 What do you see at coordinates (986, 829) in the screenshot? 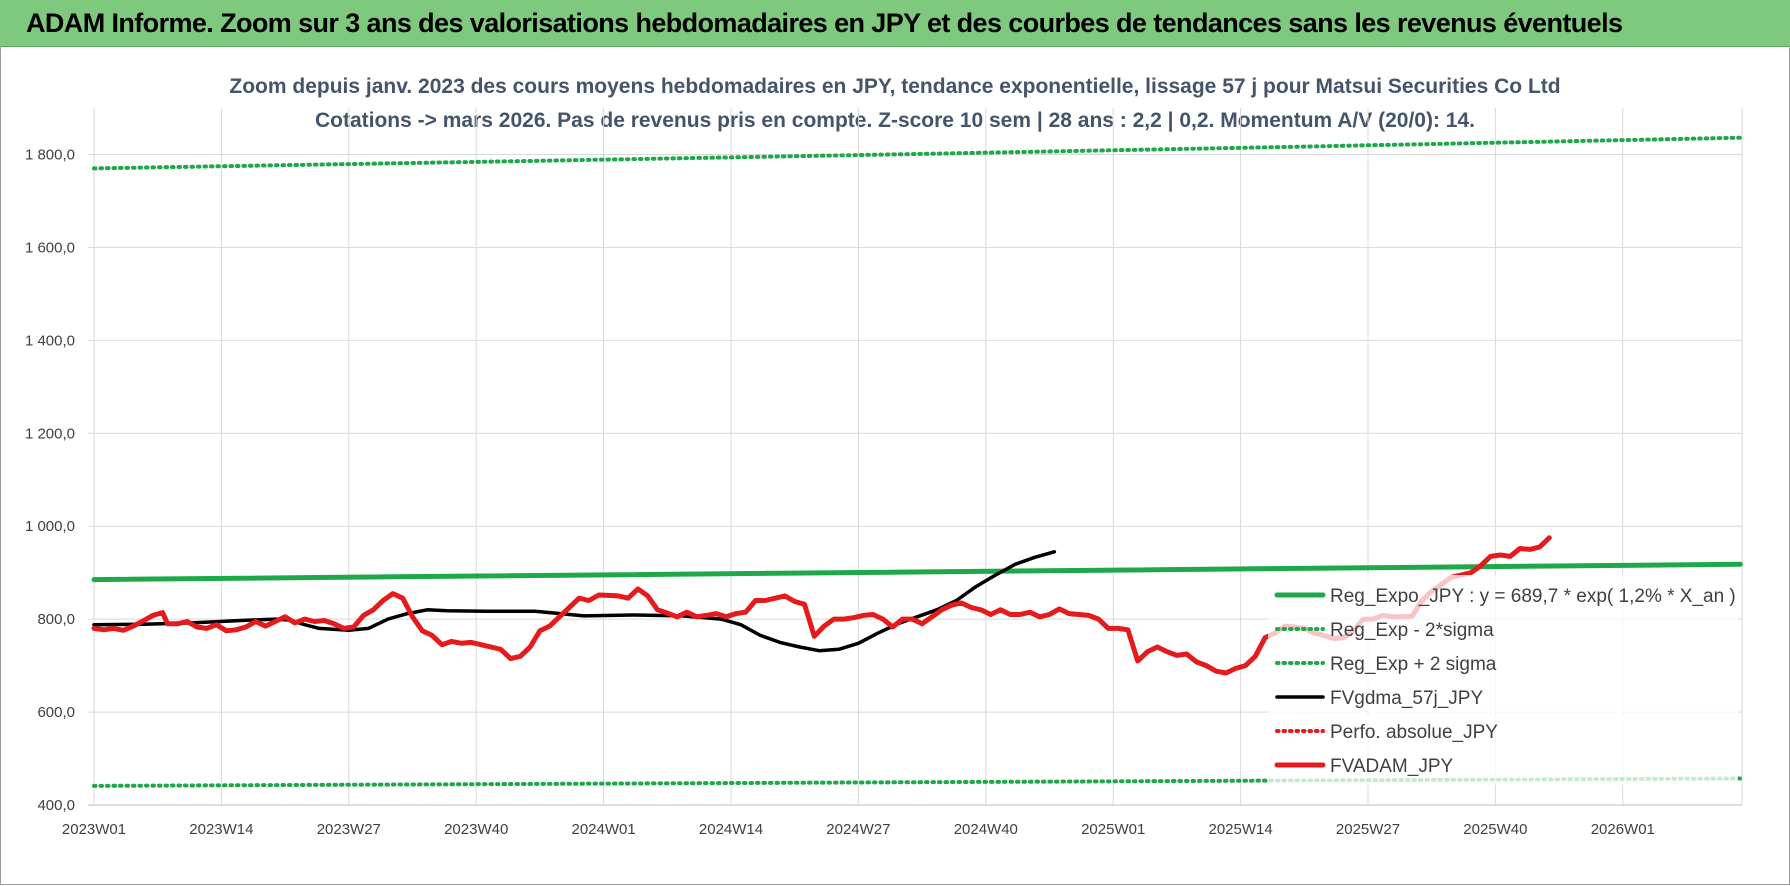
I see `x-tick-label: 2024W40` at bounding box center [986, 829].